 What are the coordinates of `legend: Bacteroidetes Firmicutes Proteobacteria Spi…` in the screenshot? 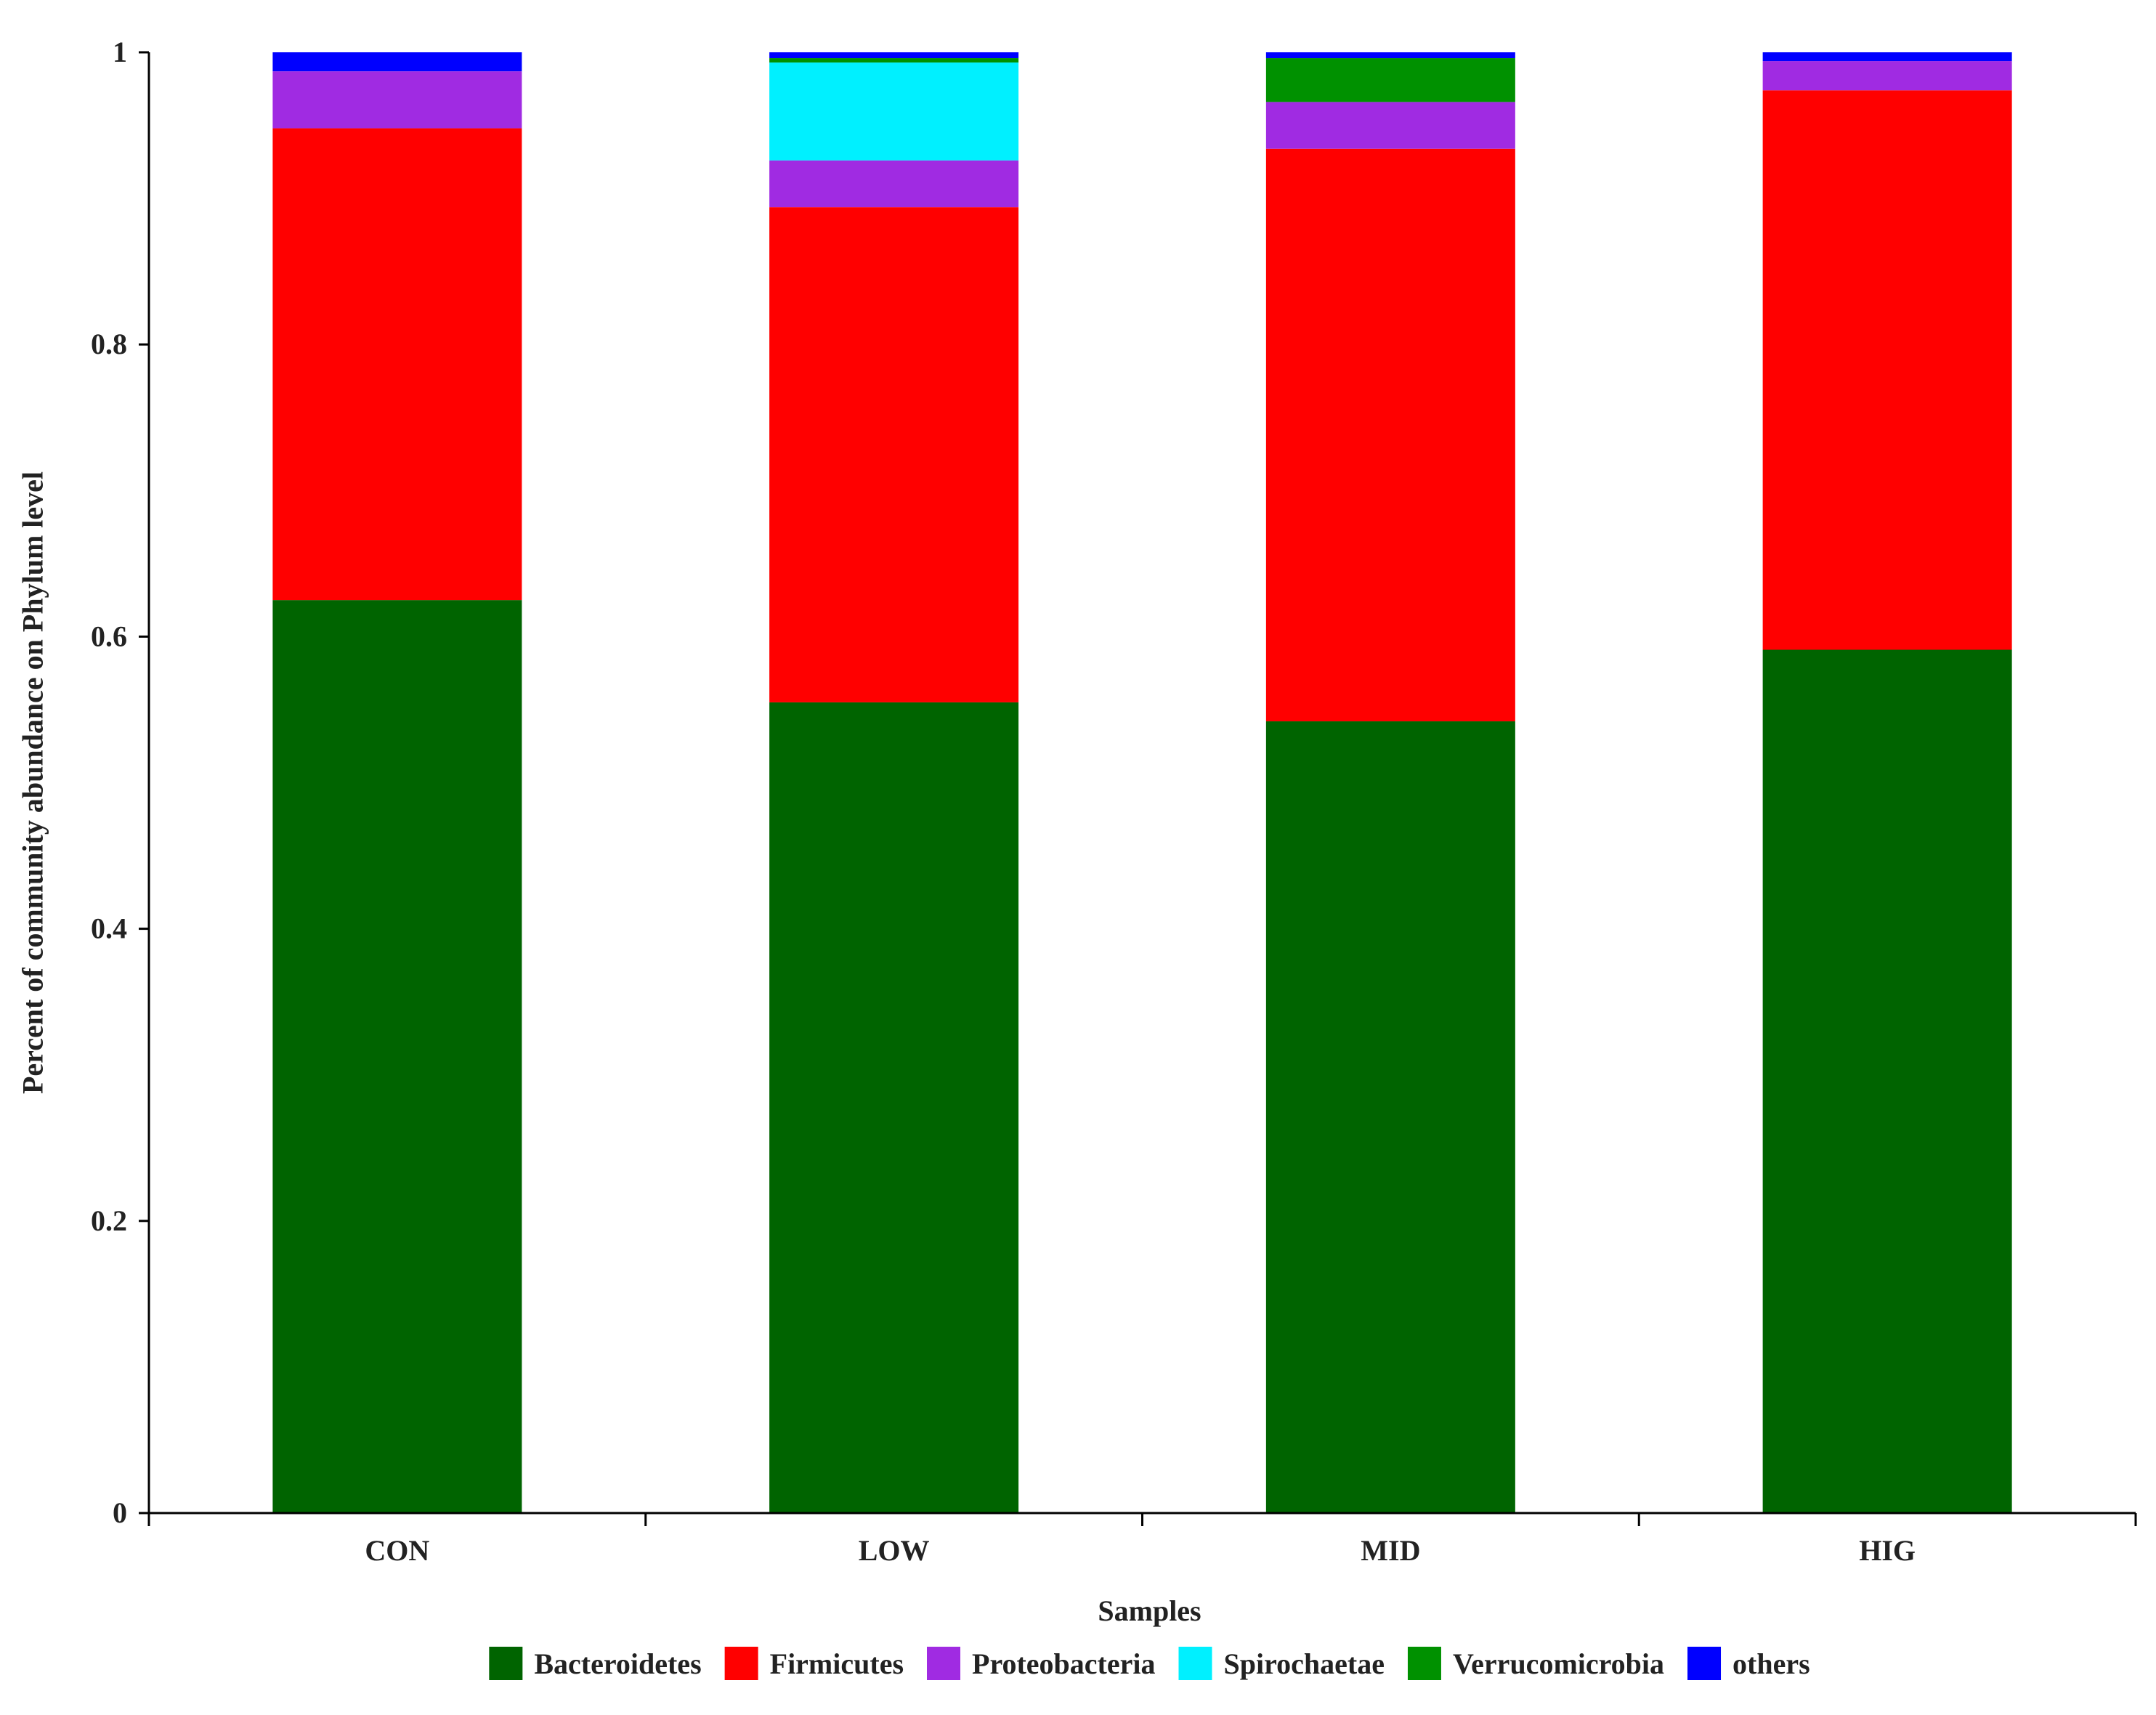 It's located at (1149, 1663).